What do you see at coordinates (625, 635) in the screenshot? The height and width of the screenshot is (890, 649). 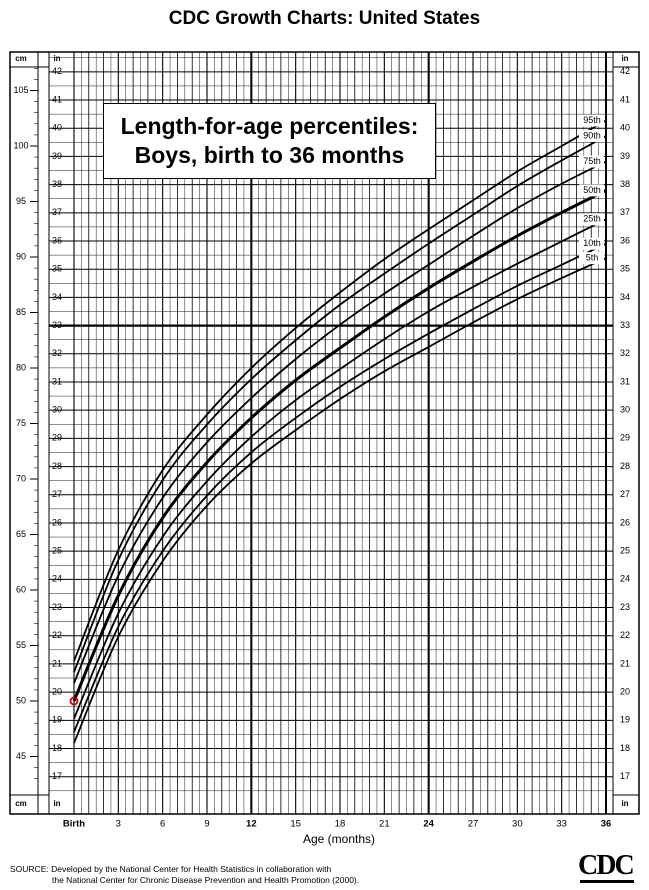 I see `in-right-tick-label: 22` at bounding box center [625, 635].